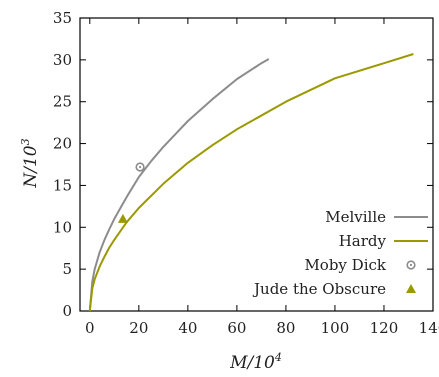 This screenshot has height=377, width=439. I want to click on x-tick-label-7: 140, so click(429, 328).